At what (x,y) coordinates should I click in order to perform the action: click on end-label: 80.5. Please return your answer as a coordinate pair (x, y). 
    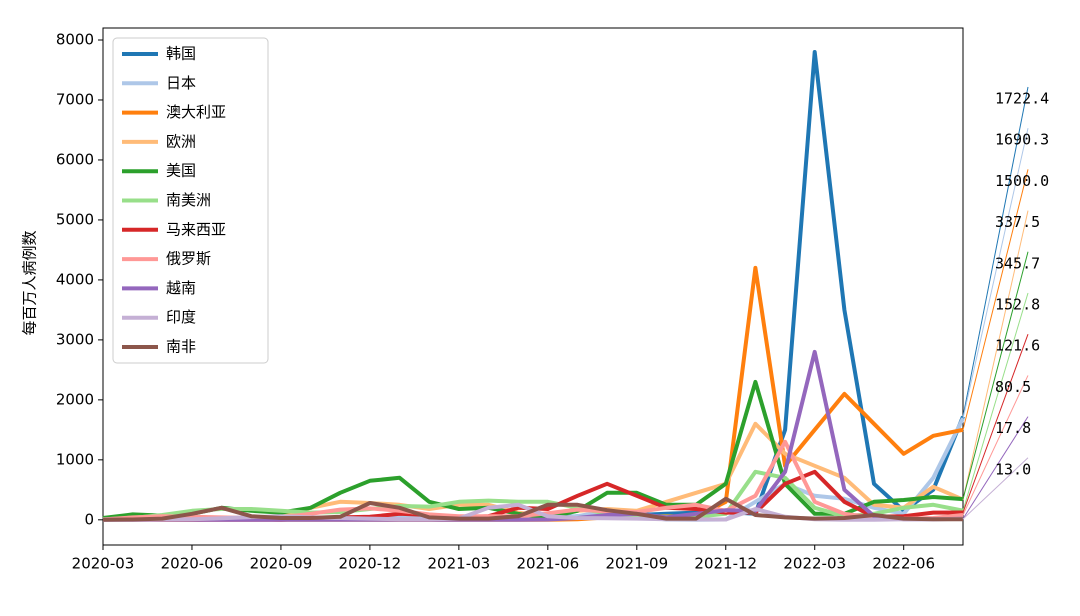
    Looking at the image, I should click on (1013, 387).